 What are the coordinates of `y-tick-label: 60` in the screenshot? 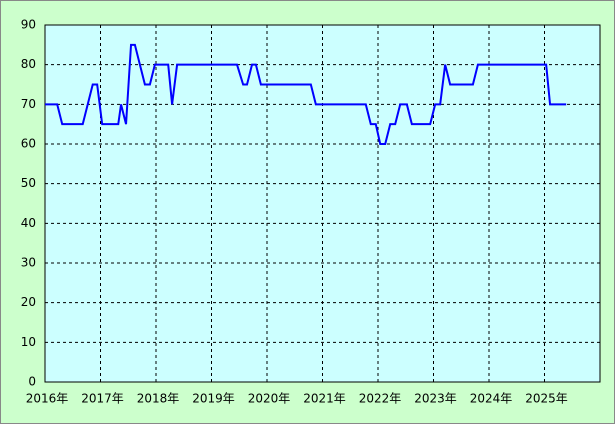 It's located at (28, 144).